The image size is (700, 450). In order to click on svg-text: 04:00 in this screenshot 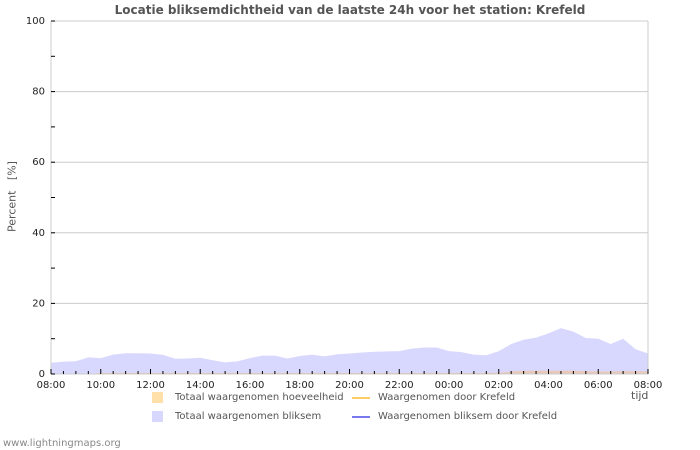, I will do `click(548, 385)`.